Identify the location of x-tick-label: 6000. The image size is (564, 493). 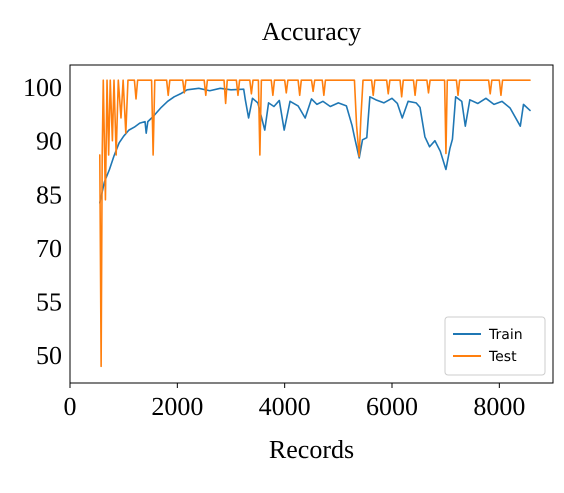
(392, 406).